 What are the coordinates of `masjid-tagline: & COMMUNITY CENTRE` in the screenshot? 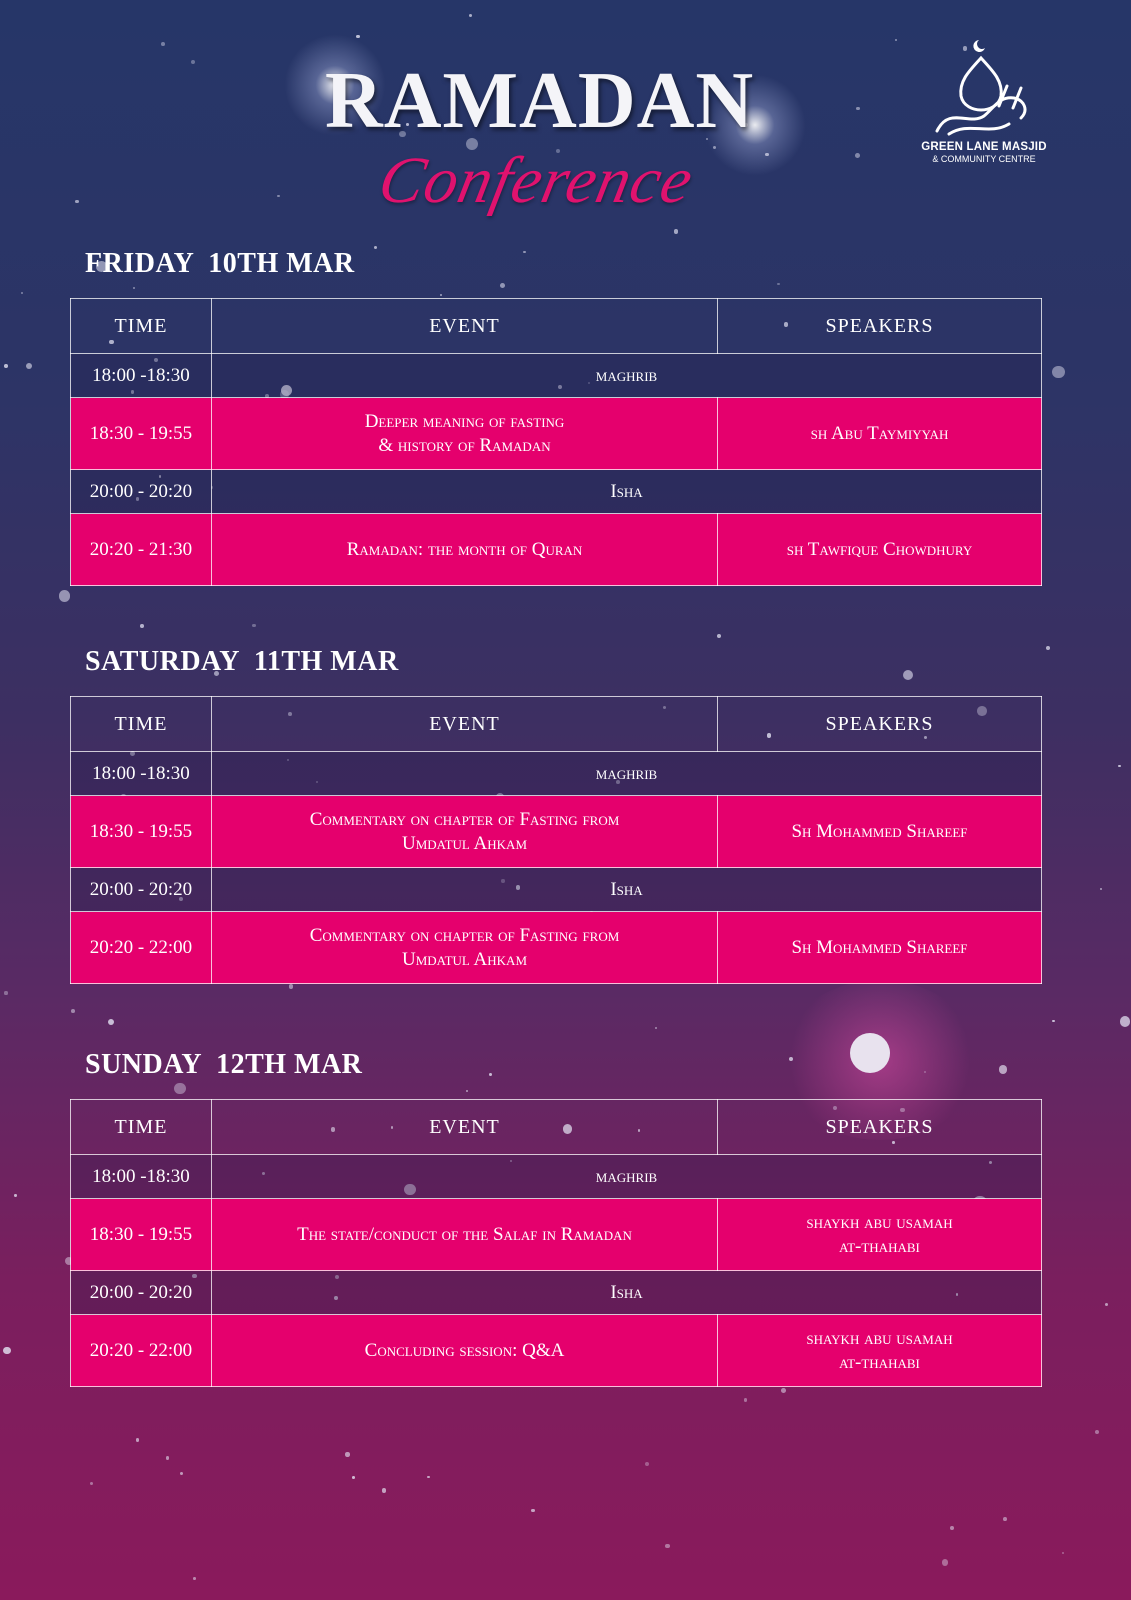 It's located at (984, 159).